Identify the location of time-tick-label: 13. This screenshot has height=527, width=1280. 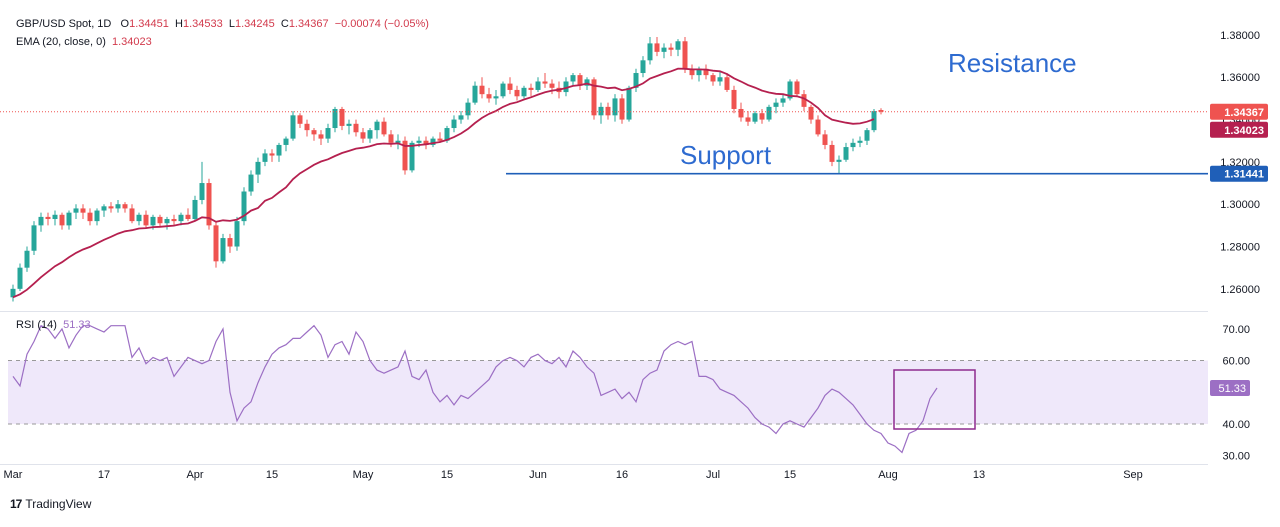
(979, 475).